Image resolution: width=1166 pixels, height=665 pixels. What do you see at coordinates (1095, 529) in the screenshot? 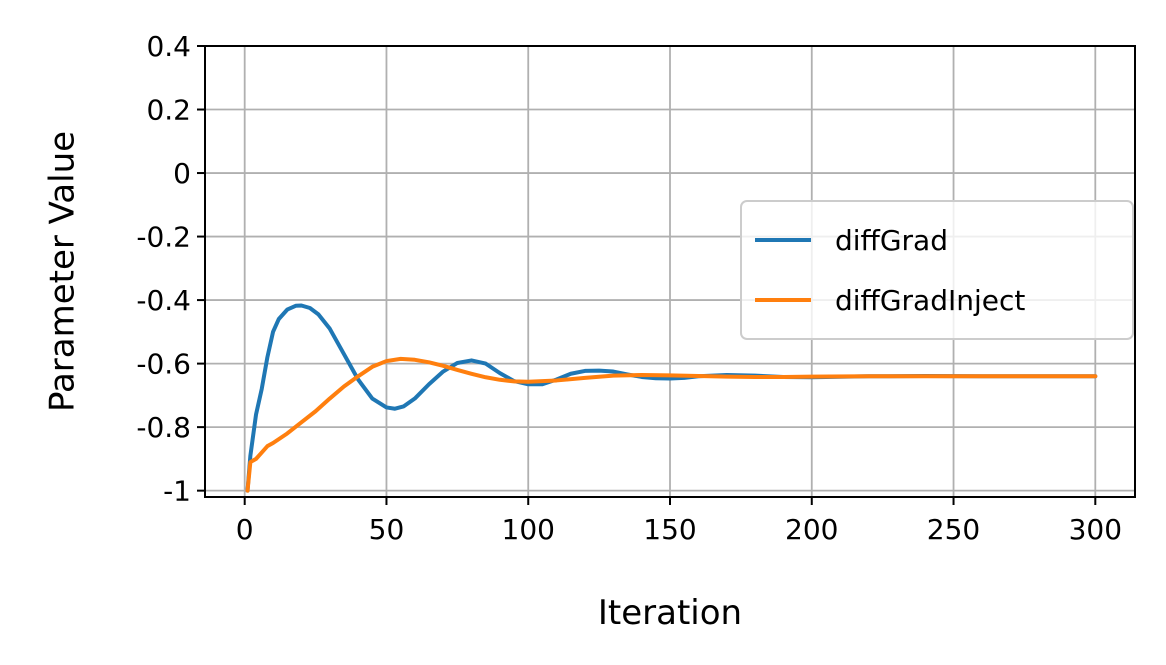
I see `x-tick-label: 300` at bounding box center [1095, 529].